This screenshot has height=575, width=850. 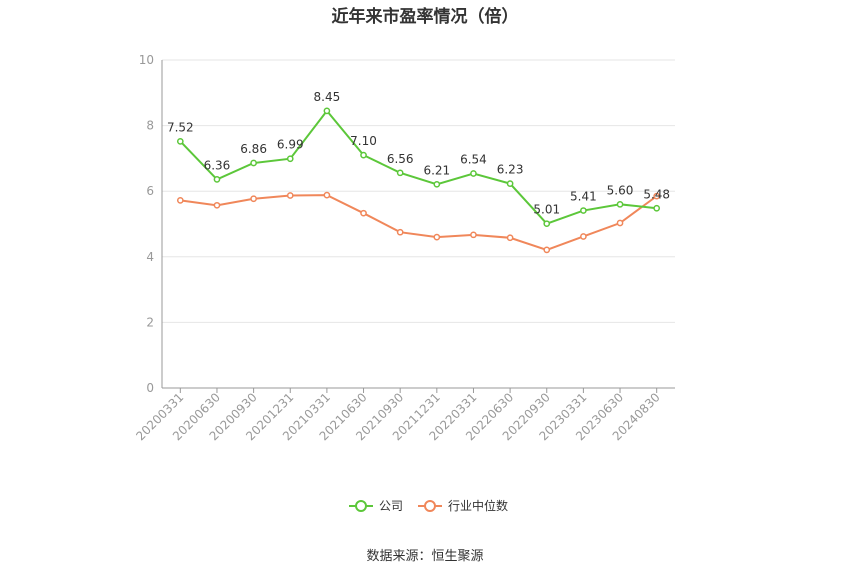 What do you see at coordinates (146, 60) in the screenshot?
I see `y-tick-label: 10` at bounding box center [146, 60].